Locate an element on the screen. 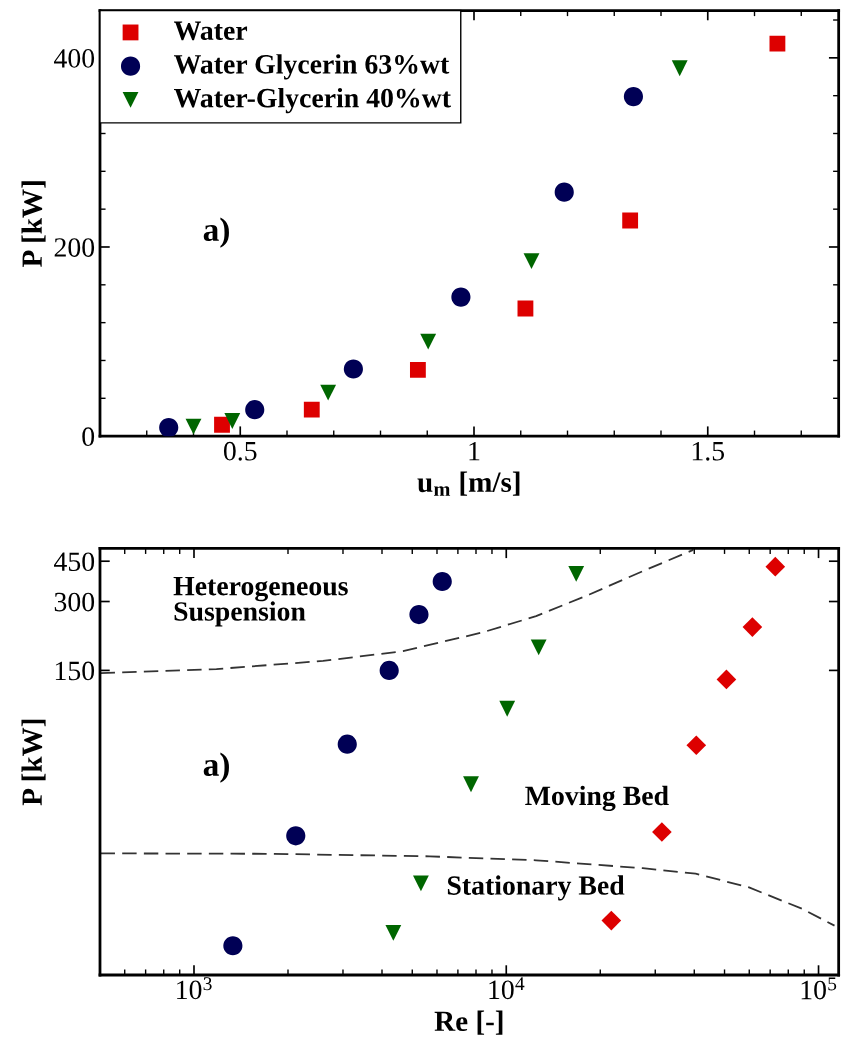 Image resolution: width=851 pixels, height=1056 pixels. y-tick-label: 400 is located at coordinates (74, 58).